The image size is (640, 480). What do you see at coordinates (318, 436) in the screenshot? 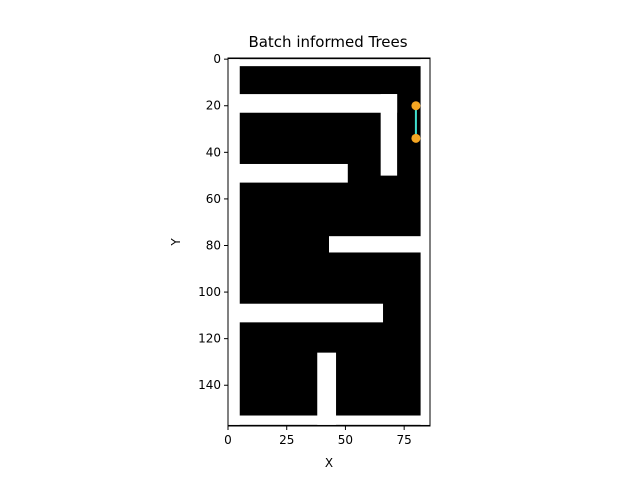
I see `x-axis-ticks: 0 25 50 75` at bounding box center [318, 436].